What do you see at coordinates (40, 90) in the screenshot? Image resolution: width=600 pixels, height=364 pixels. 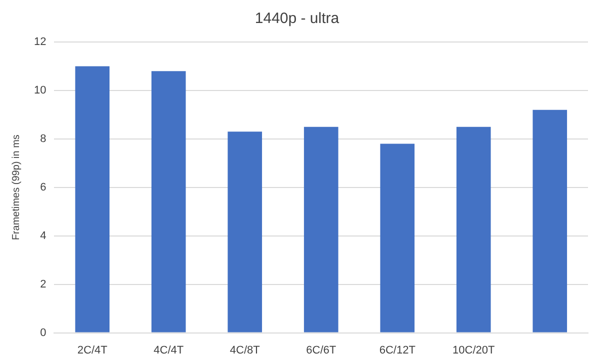 I see `y-tick-label: 10` at bounding box center [40, 90].